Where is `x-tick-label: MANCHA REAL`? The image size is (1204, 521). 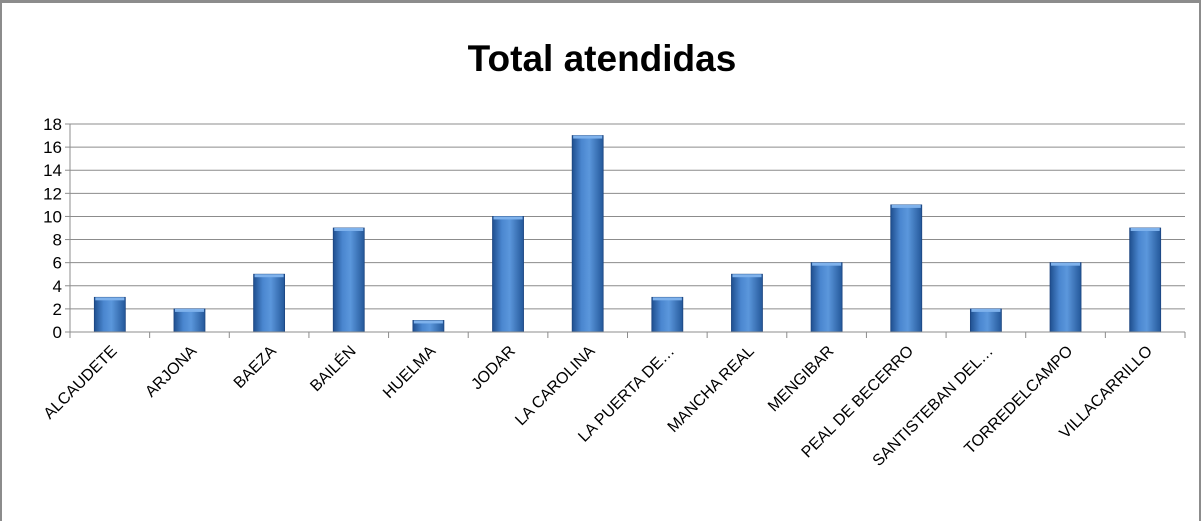
x-tick-label: MANCHA REAL is located at coordinates (711, 389).